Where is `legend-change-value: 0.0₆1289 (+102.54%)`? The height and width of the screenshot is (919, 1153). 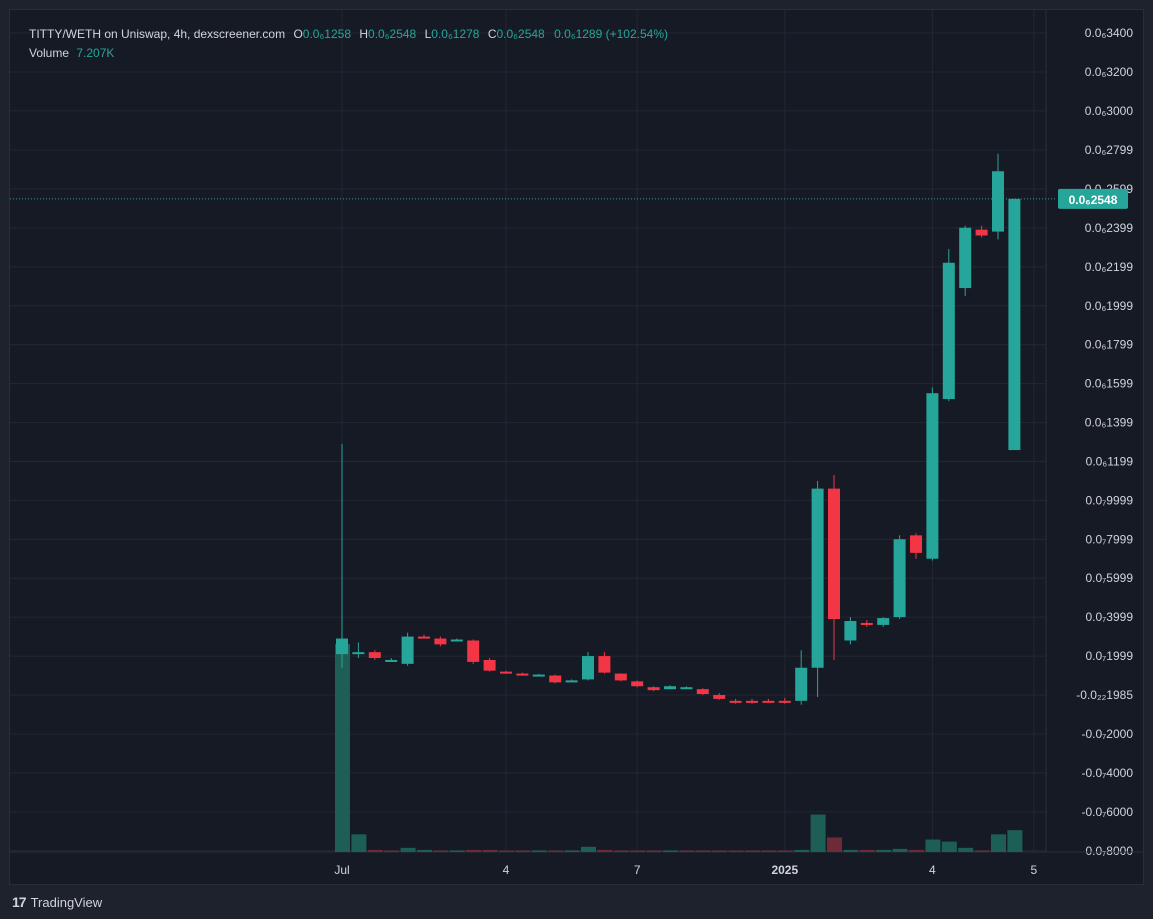
legend-change-value: 0.0₆1289 (+102.54%) is located at coordinates (611, 34).